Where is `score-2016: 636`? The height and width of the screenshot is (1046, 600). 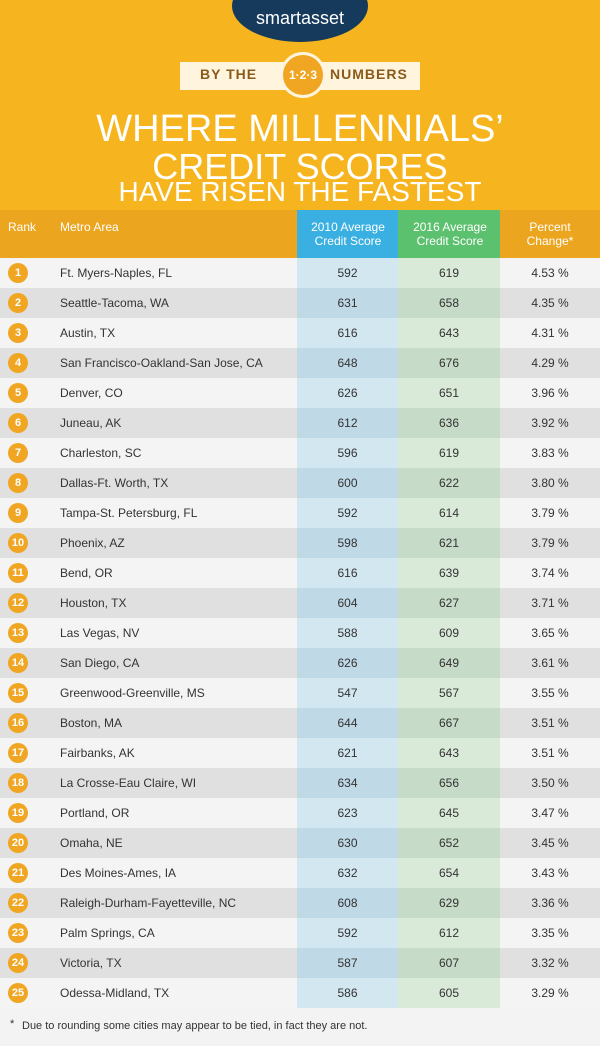
score-2016: 636 is located at coordinates (449, 423).